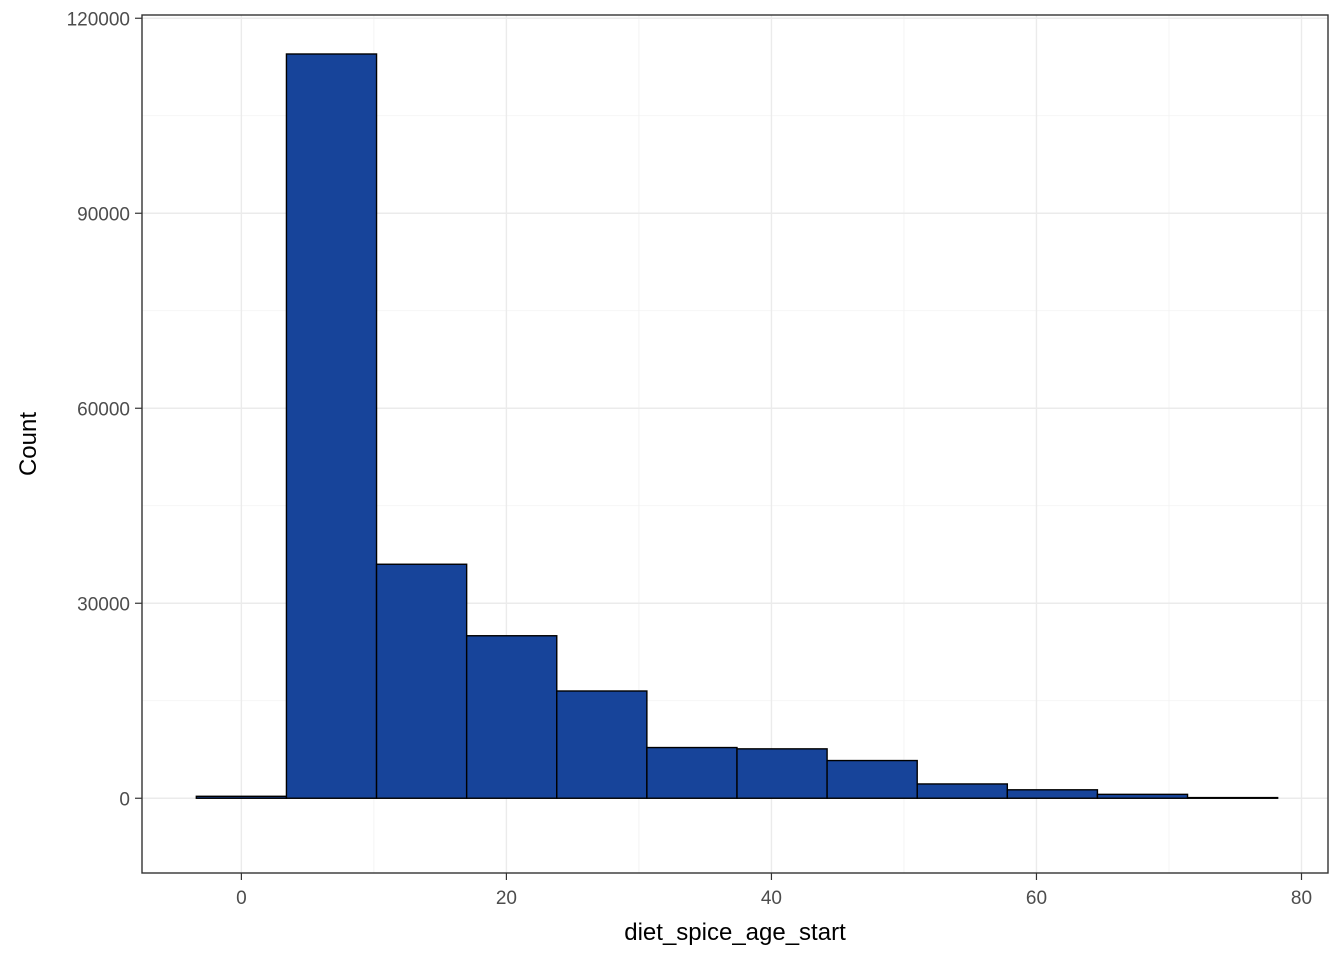 The width and height of the screenshot is (1344, 965). Describe the element at coordinates (28, 444) in the screenshot. I see `y-axis-title: Count` at that location.